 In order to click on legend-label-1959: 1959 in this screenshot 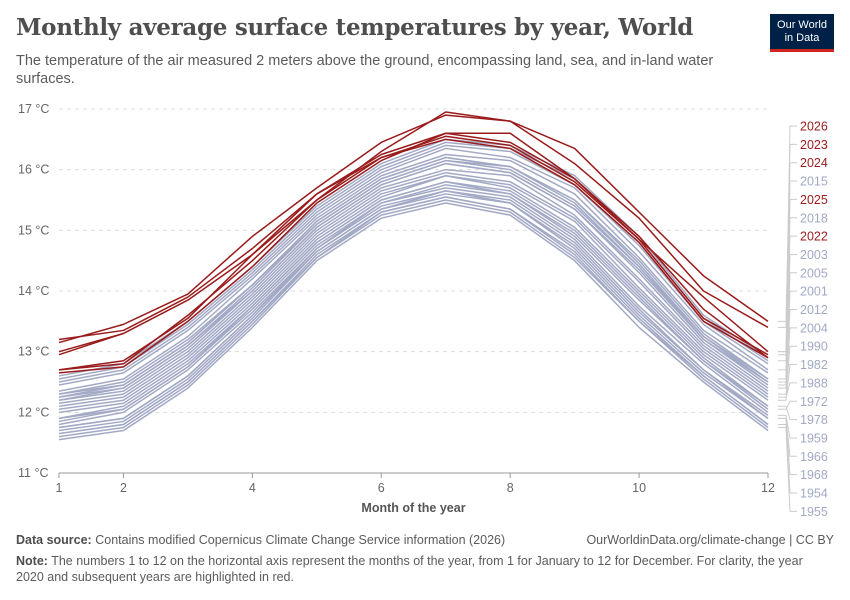, I will do `click(814, 438)`.